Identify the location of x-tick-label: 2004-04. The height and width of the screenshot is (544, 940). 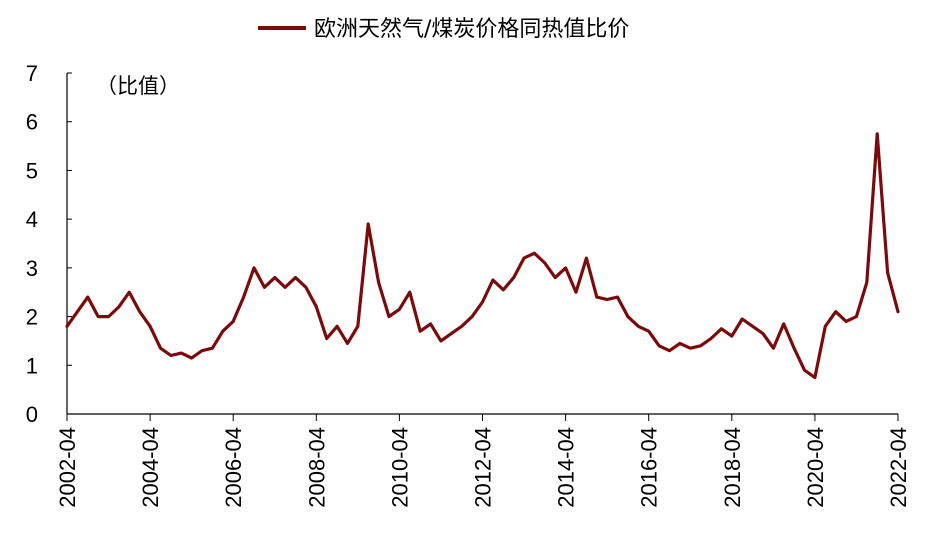
(150, 467).